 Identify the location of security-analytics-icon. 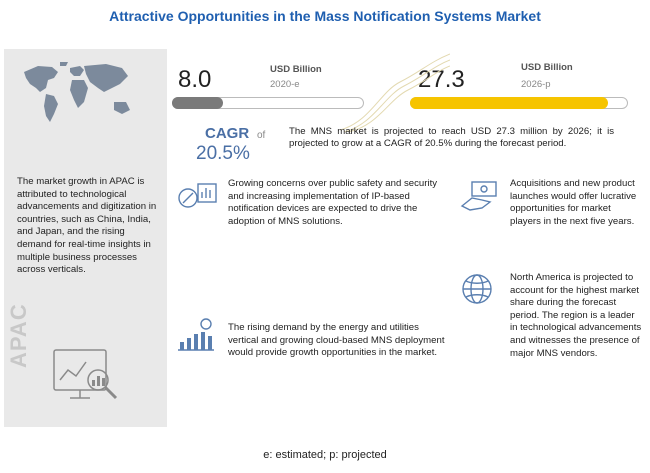
(197, 195).